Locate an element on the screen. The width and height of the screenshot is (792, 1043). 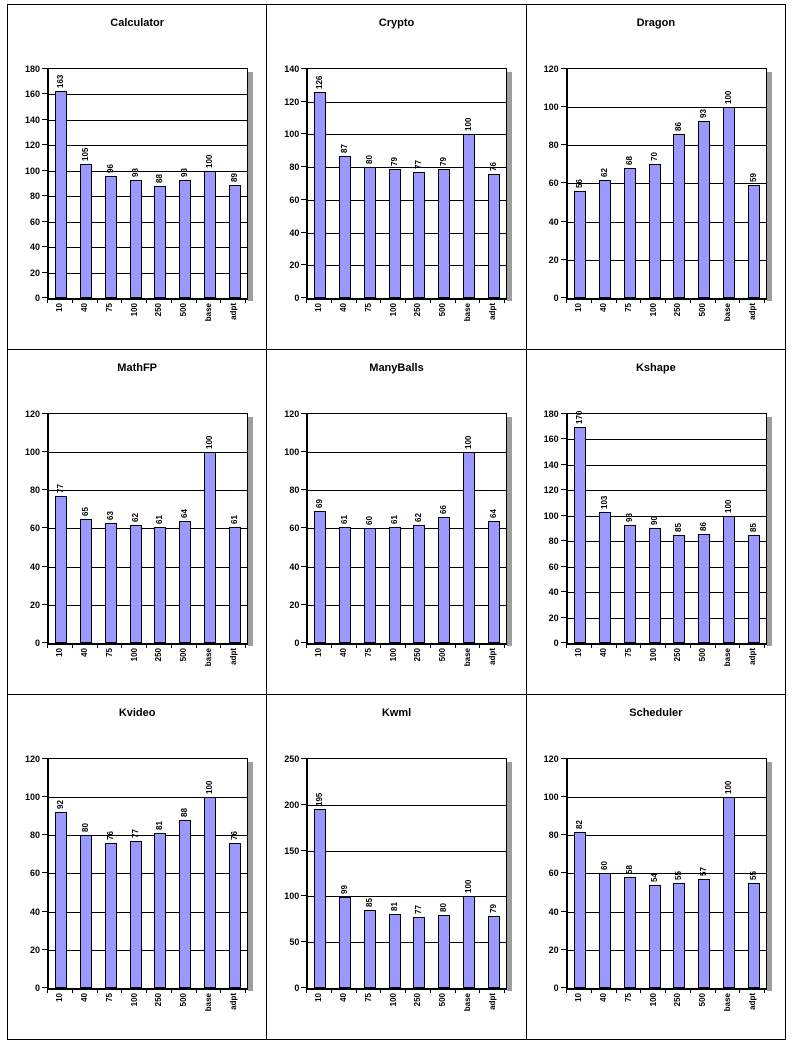
bar-value-label: 79 is located at coordinates (395, 161).